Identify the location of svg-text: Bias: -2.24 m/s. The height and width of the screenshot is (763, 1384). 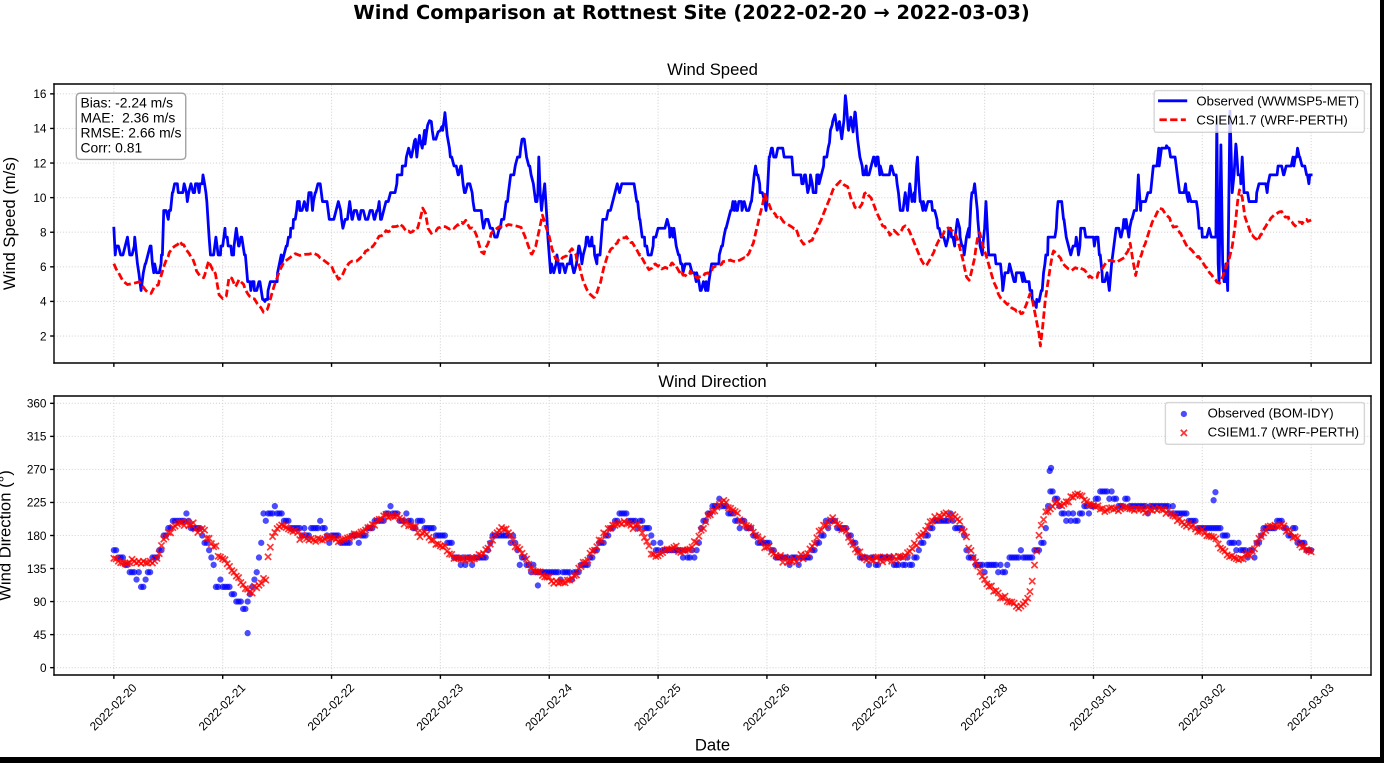
(126, 102).